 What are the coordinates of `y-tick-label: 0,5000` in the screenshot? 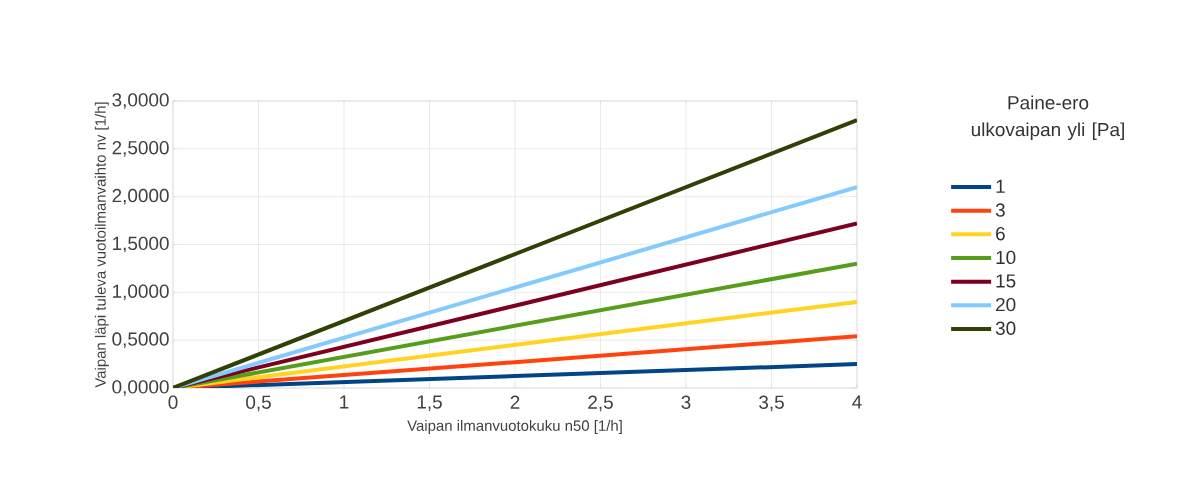 It's located at (140, 340).